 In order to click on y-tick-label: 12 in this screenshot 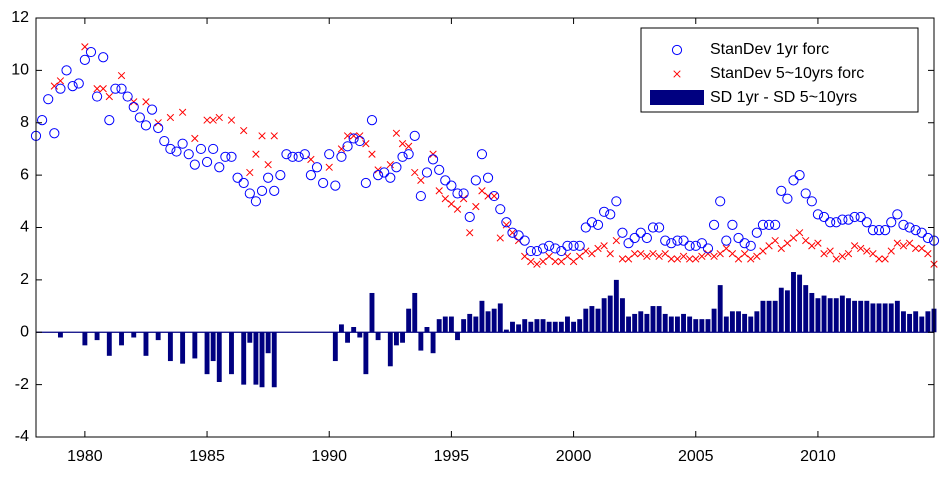, I will do `click(20, 17)`.